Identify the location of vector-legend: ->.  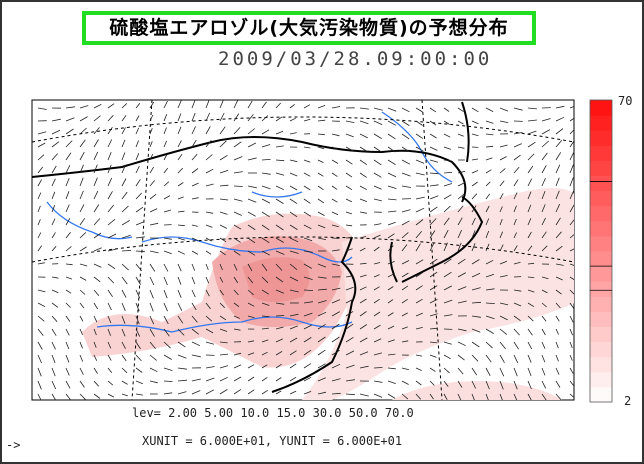
(13, 445).